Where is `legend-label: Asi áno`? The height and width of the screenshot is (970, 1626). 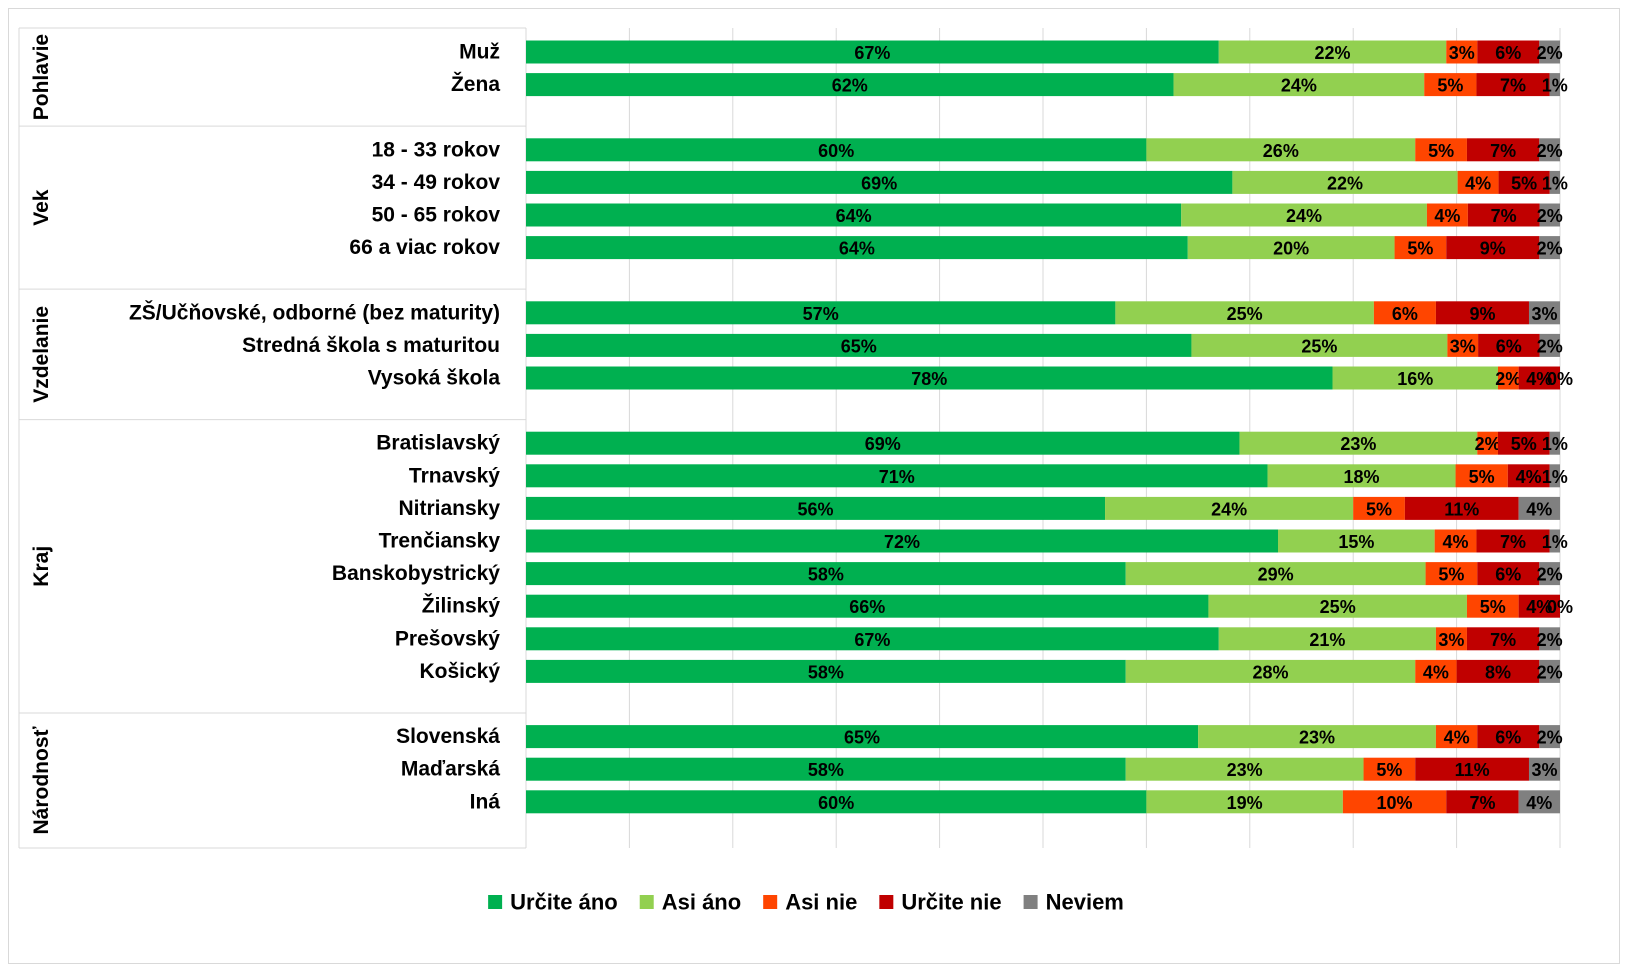
legend-label: Asi áno is located at coordinates (701, 902).